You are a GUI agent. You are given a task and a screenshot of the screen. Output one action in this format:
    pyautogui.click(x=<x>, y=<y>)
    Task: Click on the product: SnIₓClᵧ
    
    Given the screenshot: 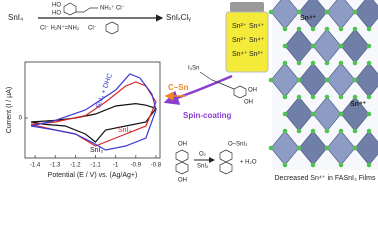 What is the action you would take?
    pyautogui.click(x=178, y=17)
    